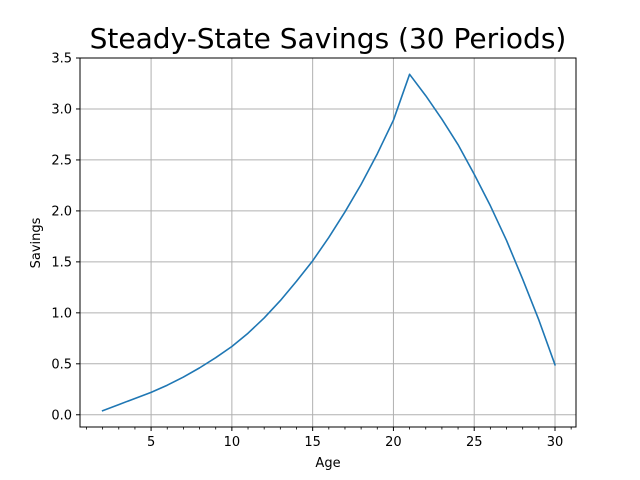  Describe the element at coordinates (151, 442) in the screenshot. I see `x-tick-label: 5` at that location.